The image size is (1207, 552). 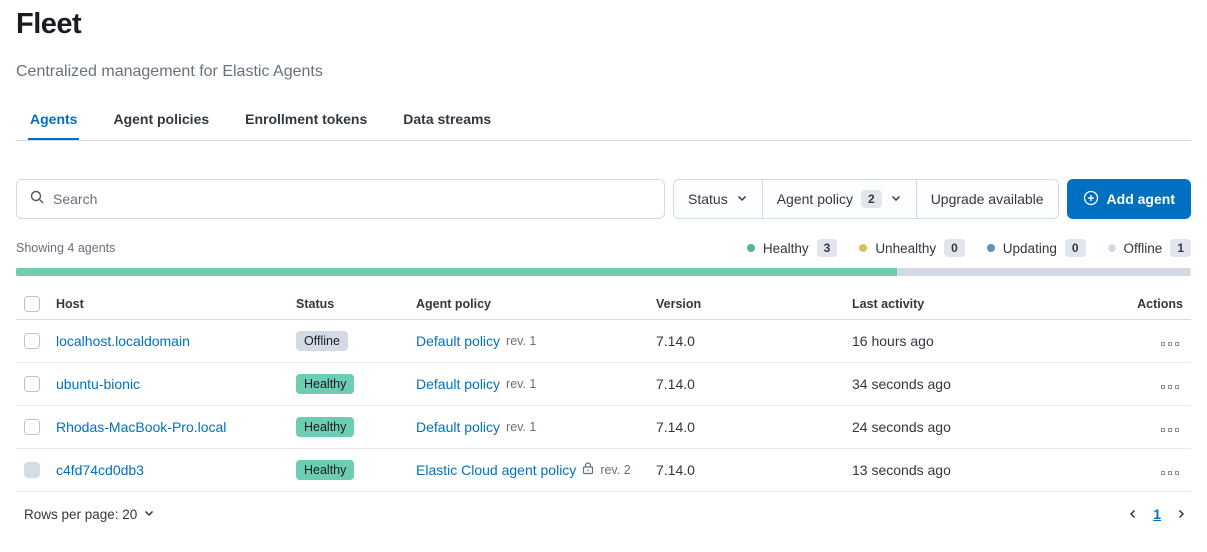 I want to click on toolbar: Status Agent policy 2 Upgrade available, so click(x=603, y=199).